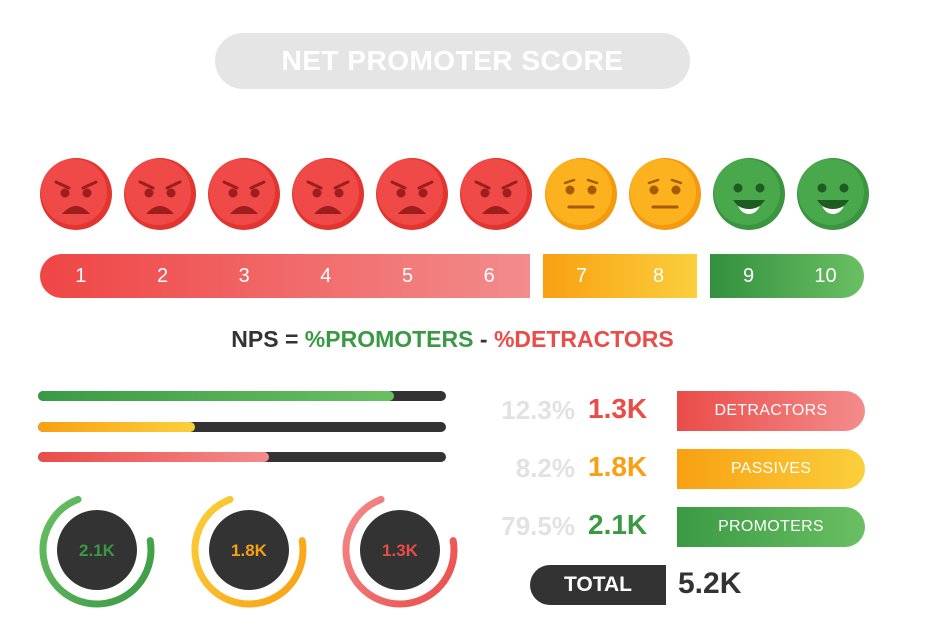 This screenshot has height=642, width=949. Describe the element at coordinates (787, 276) in the screenshot. I see `scale-segment-promoters: 9 10` at that location.